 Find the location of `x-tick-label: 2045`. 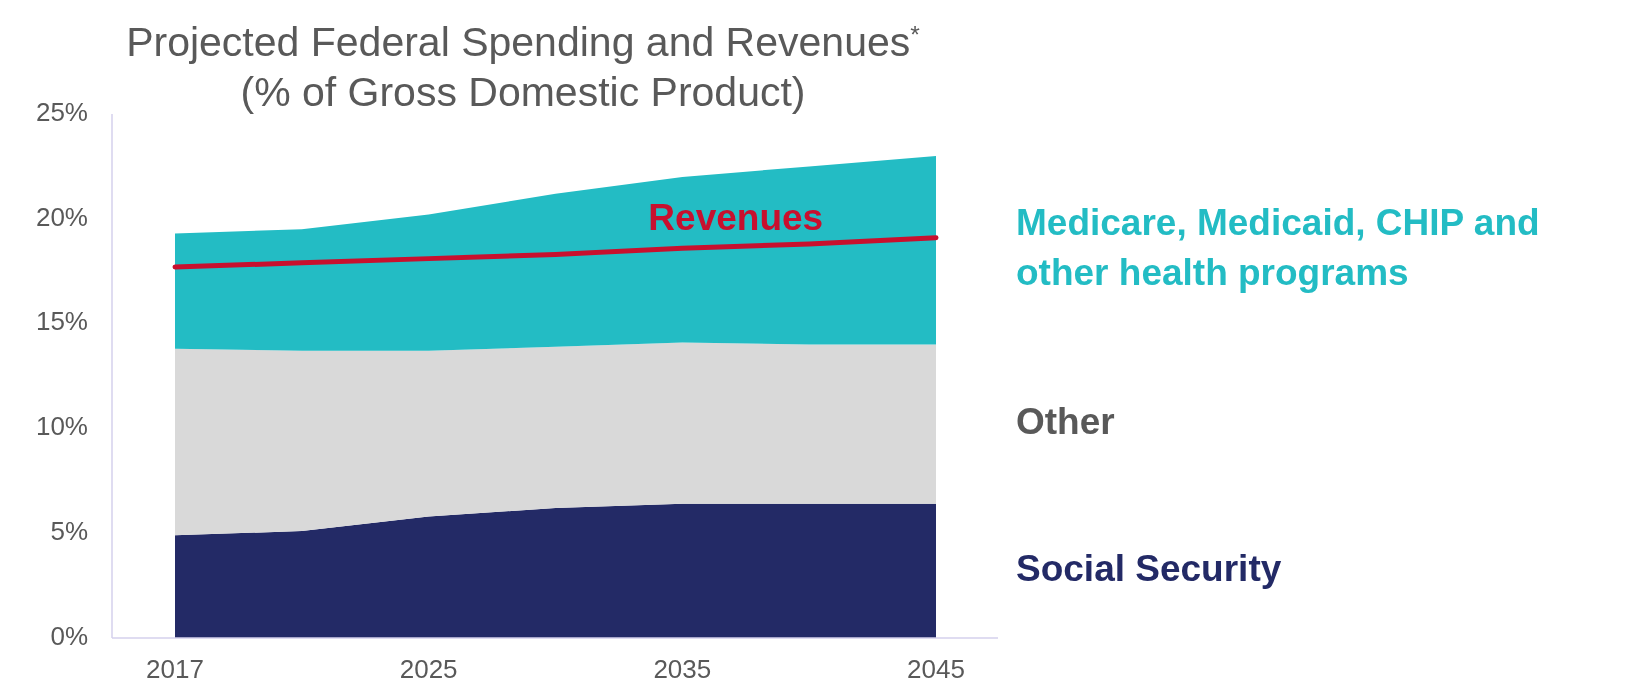

x-tick-label: 2045 is located at coordinates (936, 669).